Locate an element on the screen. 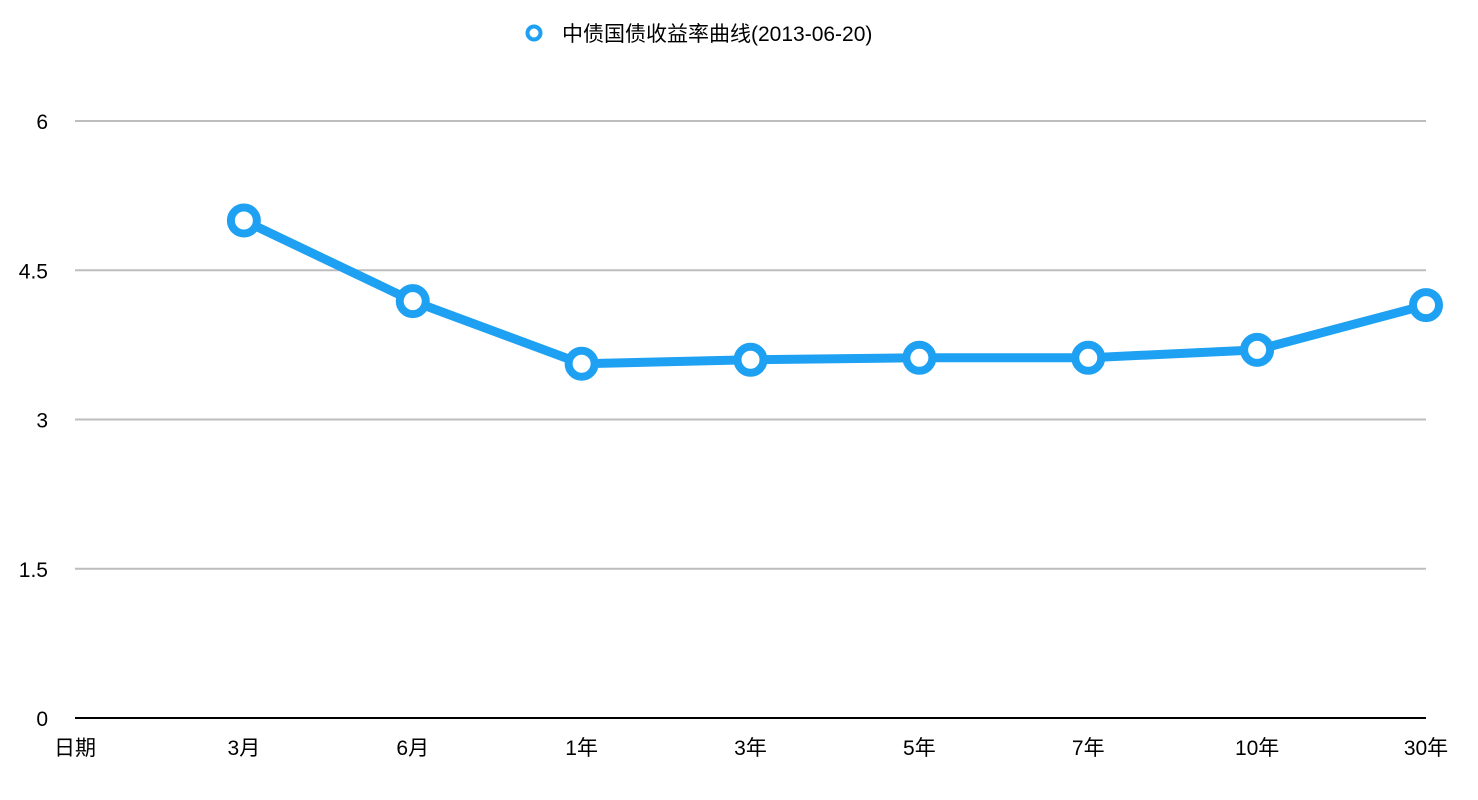 The height and width of the screenshot is (800, 1478). x-tick-label: 3年 is located at coordinates (750, 748).